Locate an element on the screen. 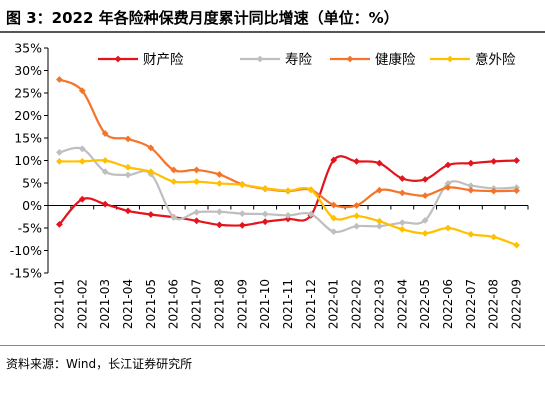 The height and width of the screenshot is (411, 545). y-tick-label: 30% is located at coordinates (28, 70).